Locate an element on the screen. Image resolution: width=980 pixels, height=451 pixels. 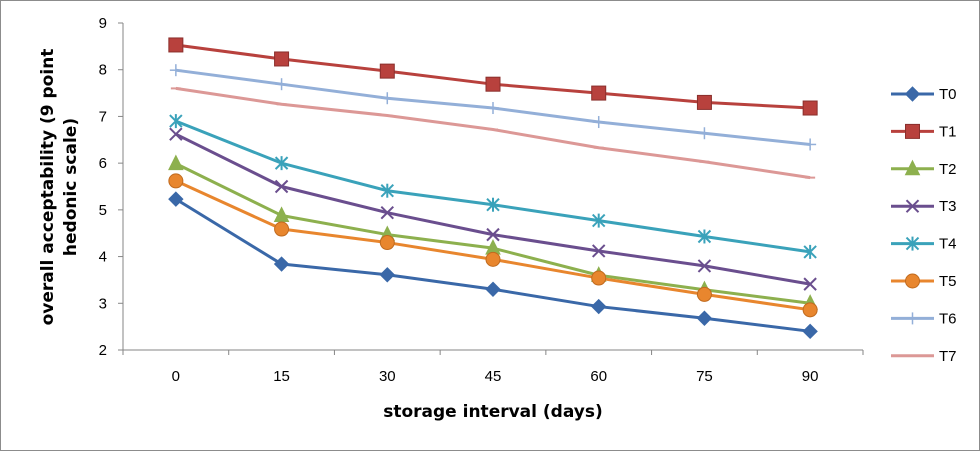
series-t1 is located at coordinates (493, 76).